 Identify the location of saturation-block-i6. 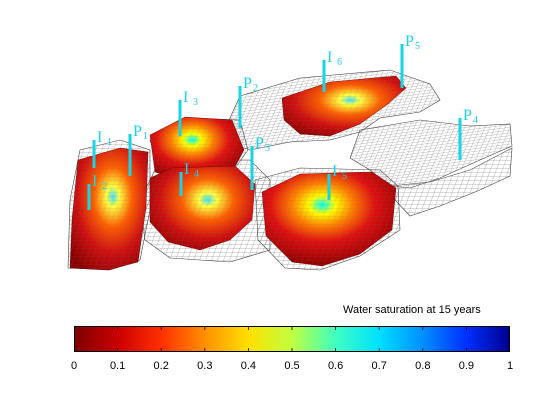
(344, 106).